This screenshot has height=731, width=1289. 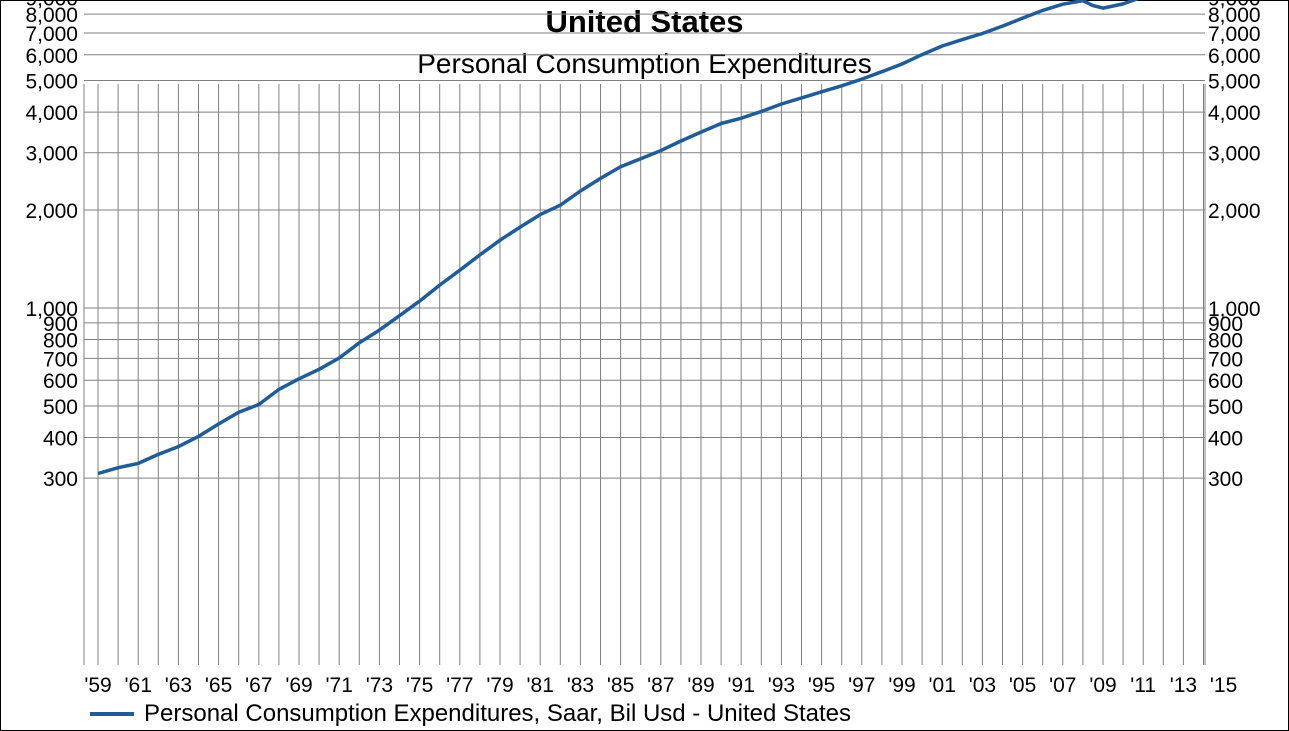 I want to click on y-tick-label-right: 6,000, so click(x=1234, y=56).